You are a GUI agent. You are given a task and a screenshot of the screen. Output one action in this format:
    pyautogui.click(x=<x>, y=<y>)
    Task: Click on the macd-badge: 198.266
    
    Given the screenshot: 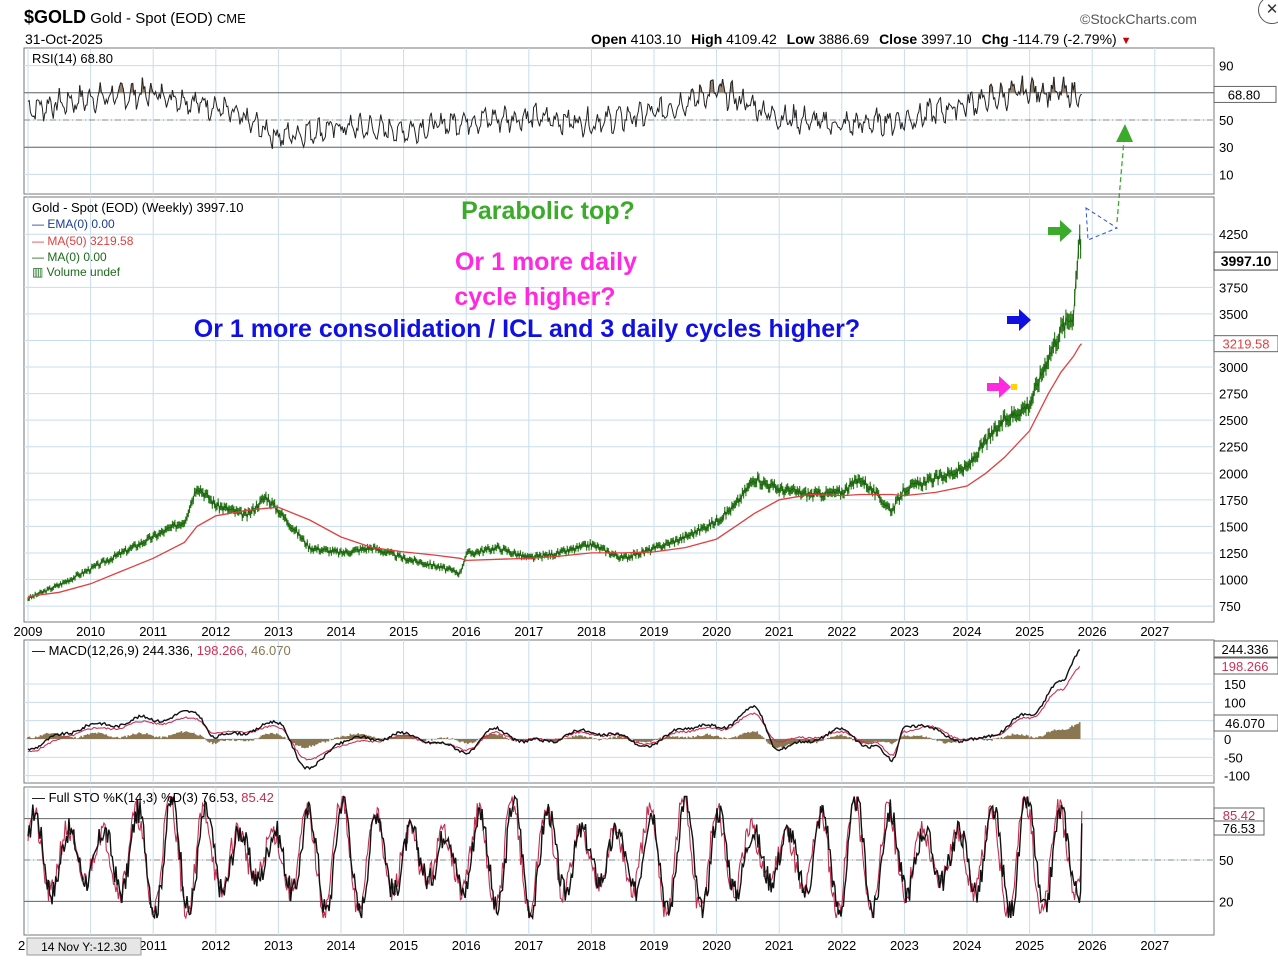 What is the action you would take?
    pyautogui.click(x=1245, y=666)
    